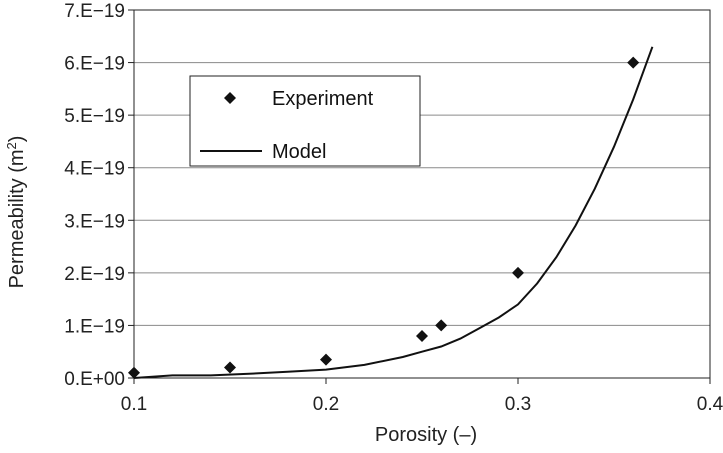  What do you see at coordinates (518, 404) in the screenshot?
I see `x-tick-label: 0.3` at bounding box center [518, 404].